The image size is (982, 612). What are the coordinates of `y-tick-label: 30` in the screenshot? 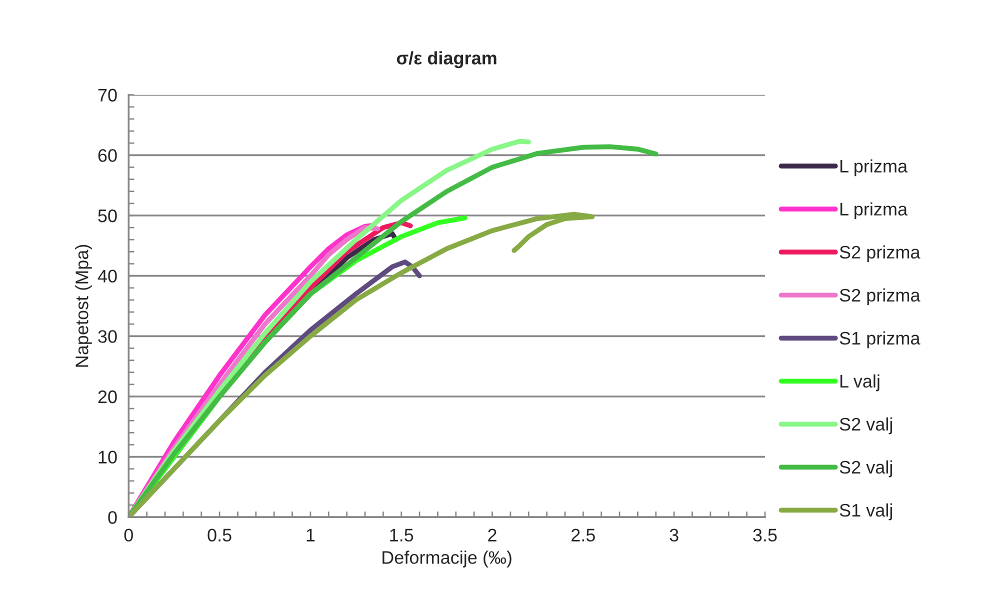 It's located at (107, 336).